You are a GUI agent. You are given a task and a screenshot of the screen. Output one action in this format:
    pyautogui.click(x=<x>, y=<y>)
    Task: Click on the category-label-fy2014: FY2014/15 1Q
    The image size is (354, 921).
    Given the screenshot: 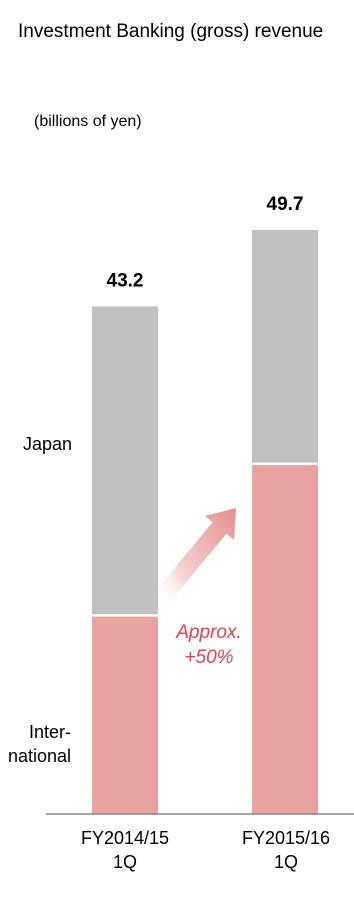 What is the action you would take?
    pyautogui.click(x=125, y=850)
    